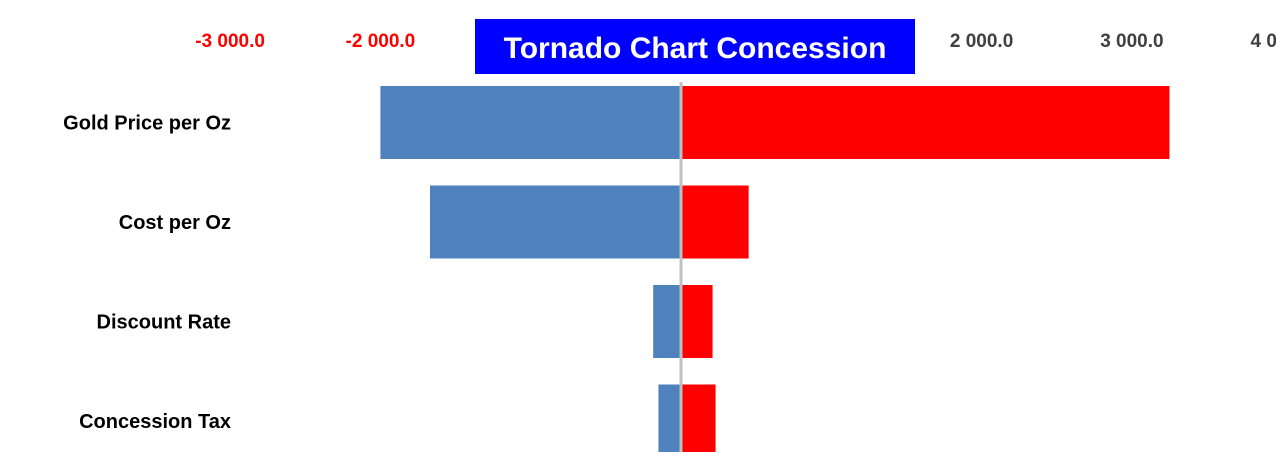 The height and width of the screenshot is (457, 1276). What do you see at coordinates (155, 422) in the screenshot?
I see `category-label: Concession Tax` at bounding box center [155, 422].